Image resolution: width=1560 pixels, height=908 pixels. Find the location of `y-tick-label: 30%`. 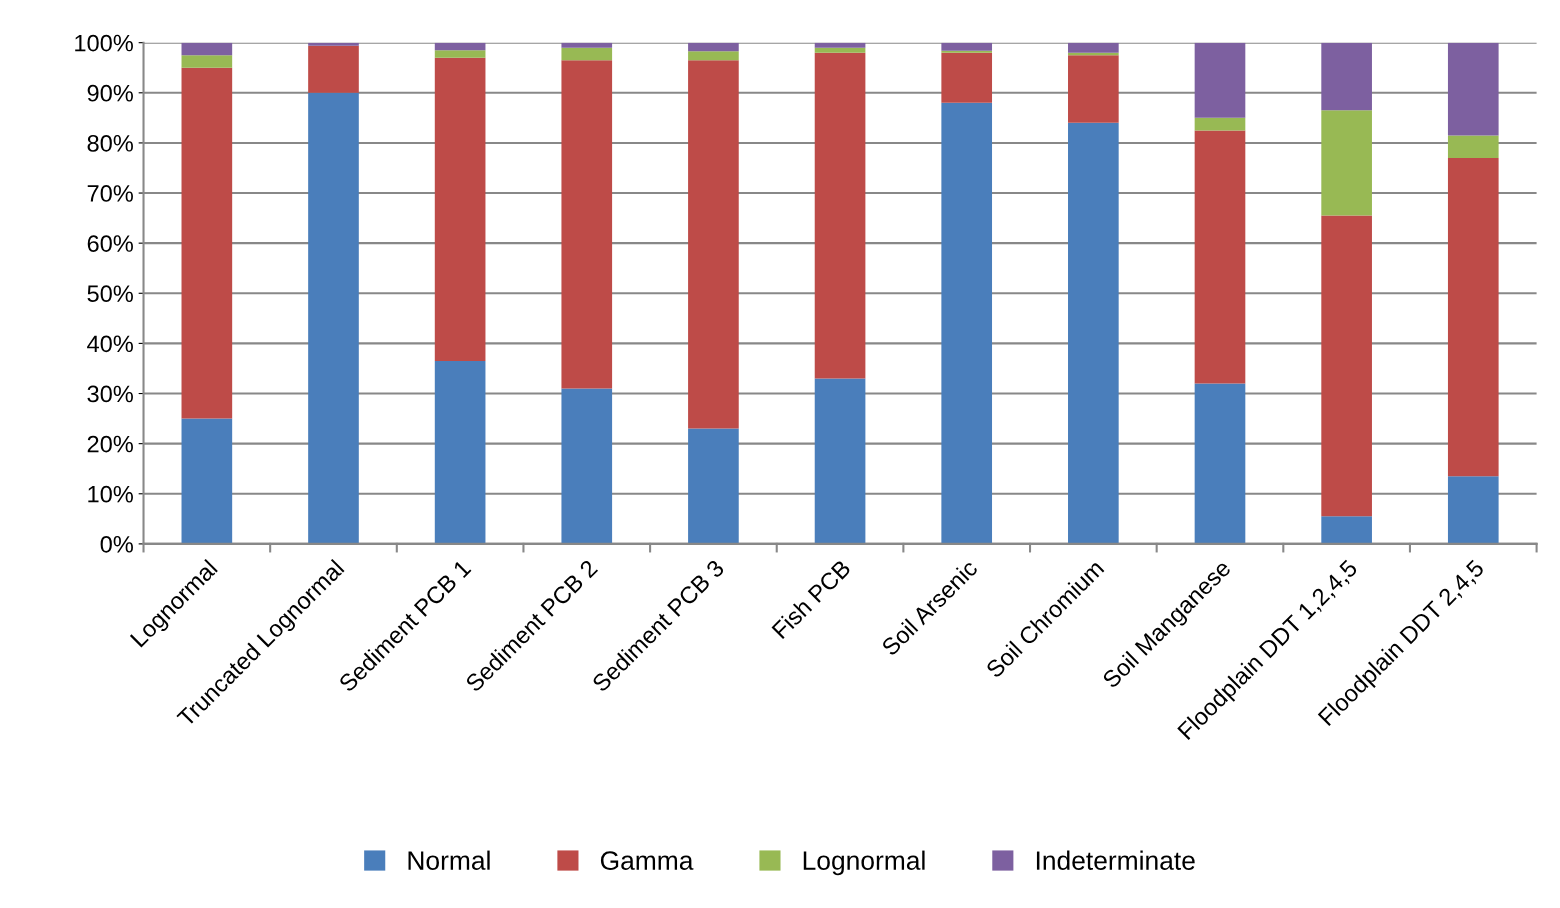

y-tick-label: 30% is located at coordinates (110, 394).